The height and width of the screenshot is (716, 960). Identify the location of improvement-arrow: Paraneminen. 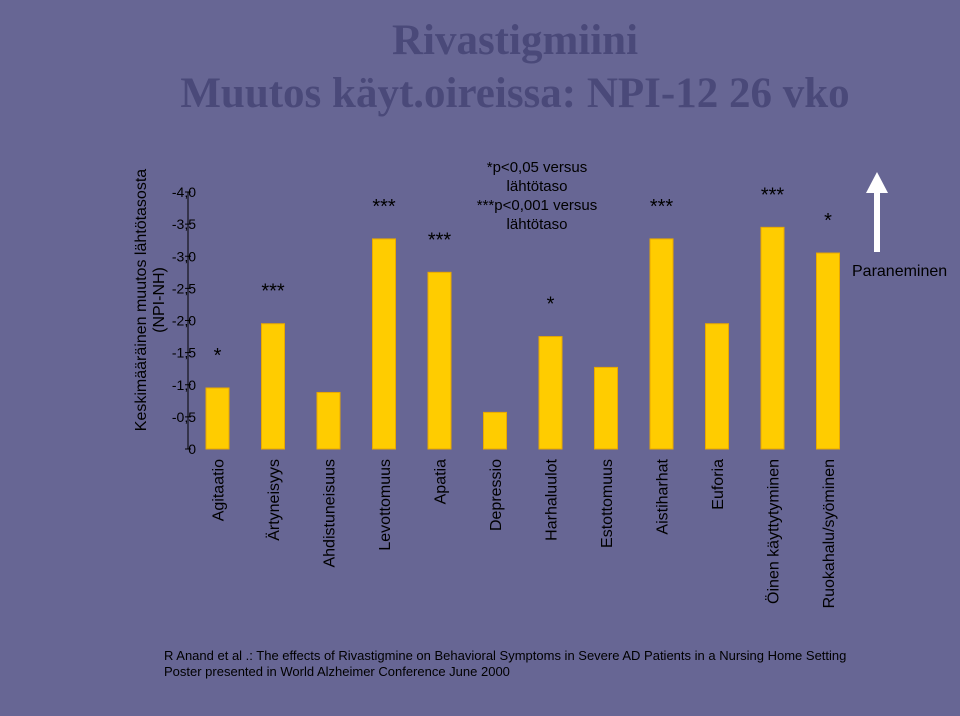
(899, 226).